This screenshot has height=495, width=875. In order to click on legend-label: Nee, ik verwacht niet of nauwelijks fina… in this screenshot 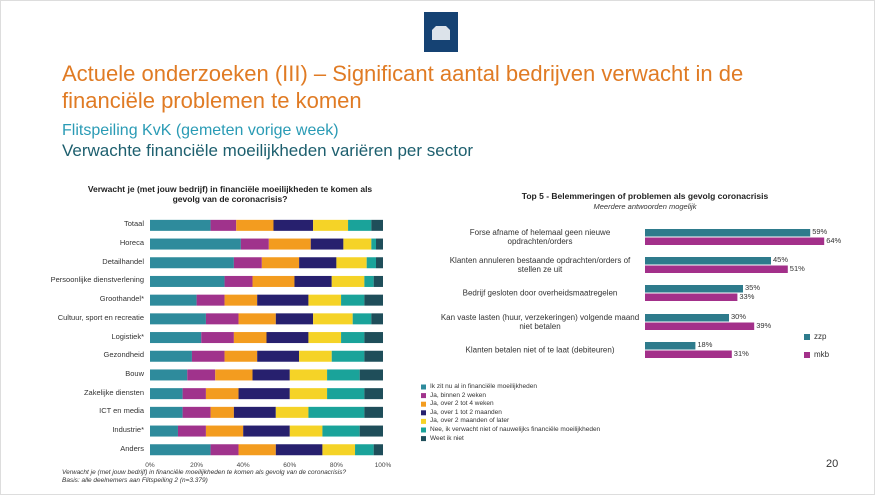, I will do `click(515, 429)`.